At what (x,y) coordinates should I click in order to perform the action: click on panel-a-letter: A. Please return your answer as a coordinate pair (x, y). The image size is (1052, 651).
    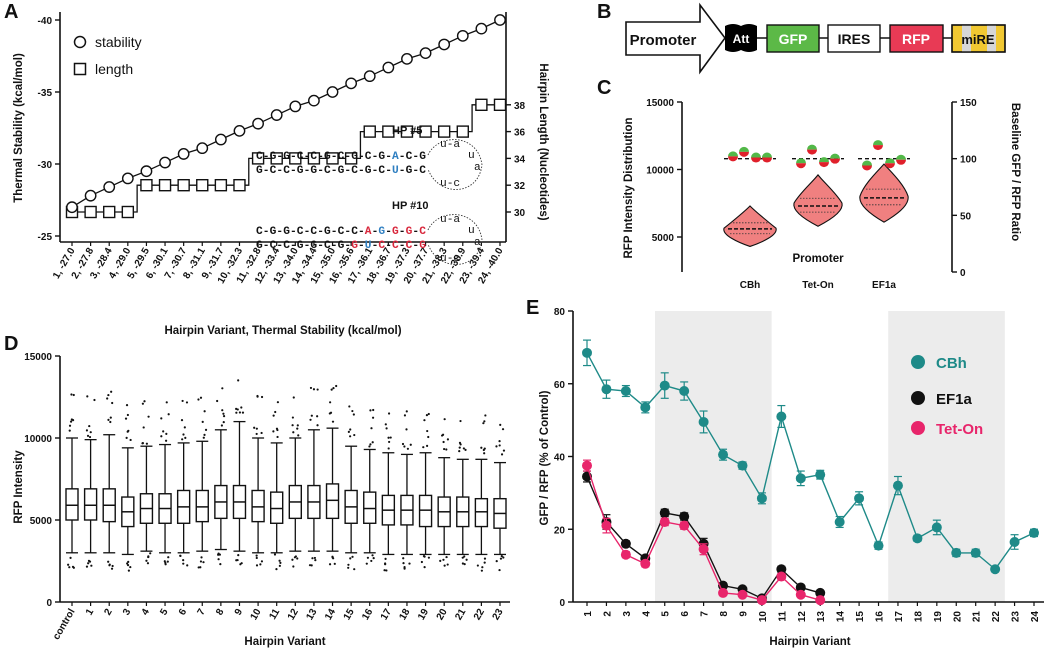
    Looking at the image, I should click on (11, 12).